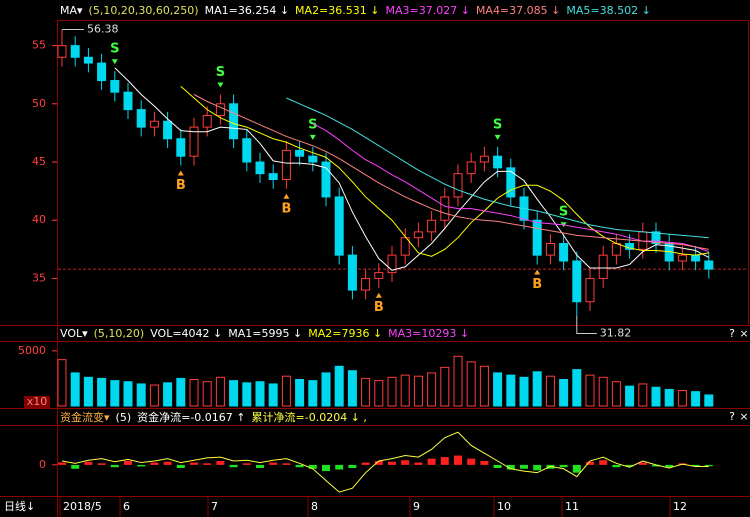 Image resolution: width=750 pixels, height=517 pixels. I want to click on month-label: 12, so click(680, 506).